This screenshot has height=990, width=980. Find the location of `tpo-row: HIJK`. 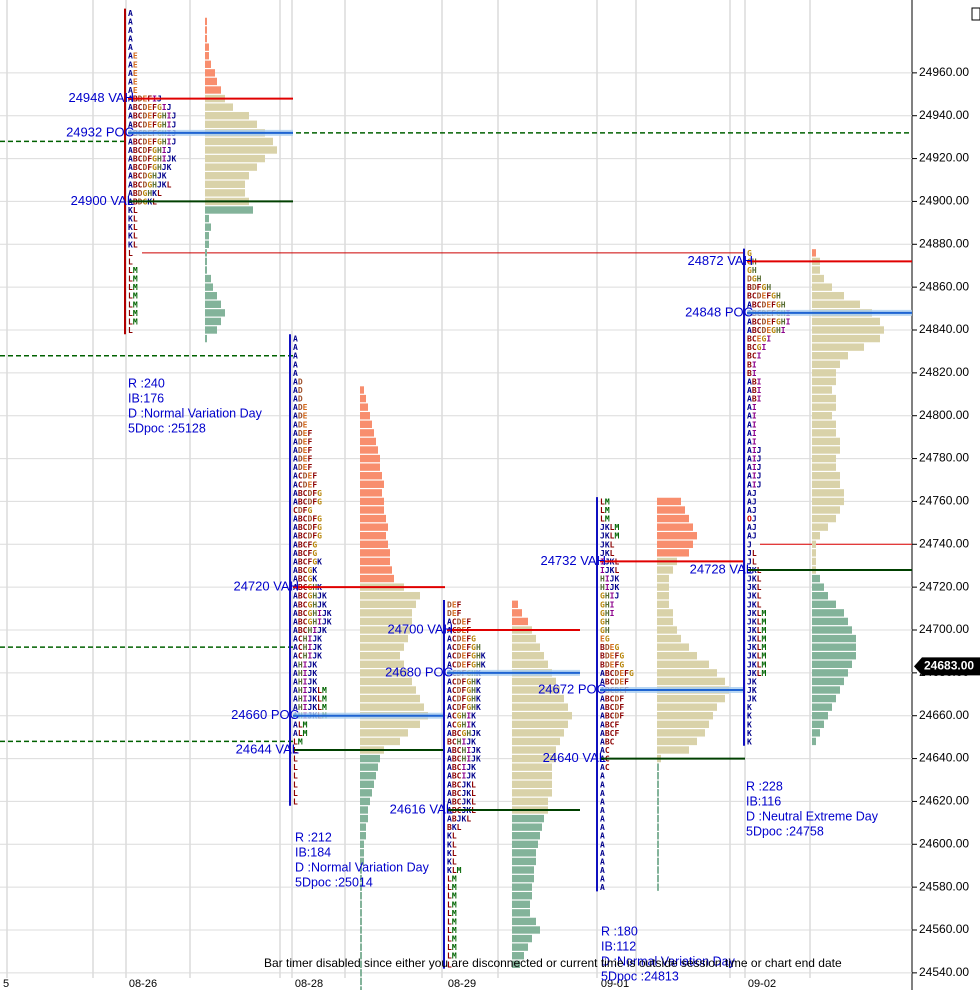

tpo-row: HIJK is located at coordinates (609, 587).